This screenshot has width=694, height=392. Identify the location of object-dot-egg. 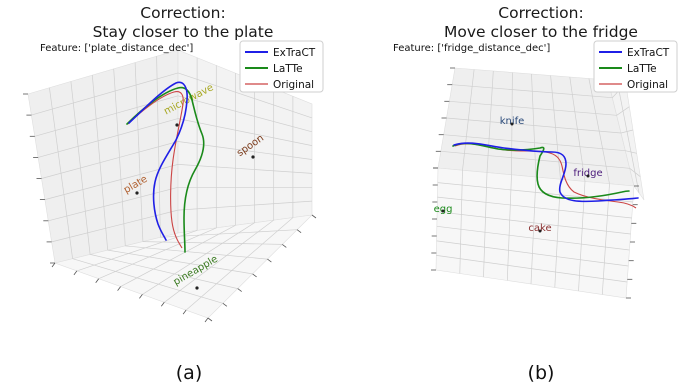
(443, 211).